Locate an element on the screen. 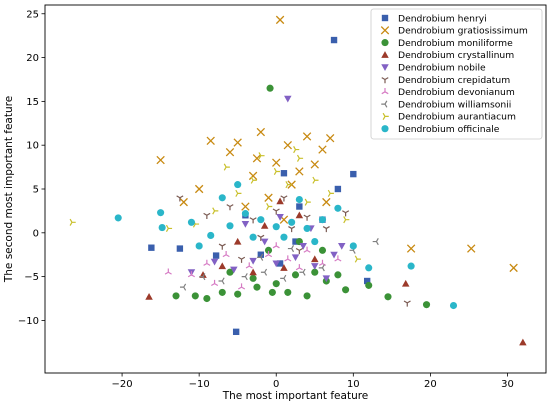  x-axis-label: The most important feature is located at coordinates (295, 396).